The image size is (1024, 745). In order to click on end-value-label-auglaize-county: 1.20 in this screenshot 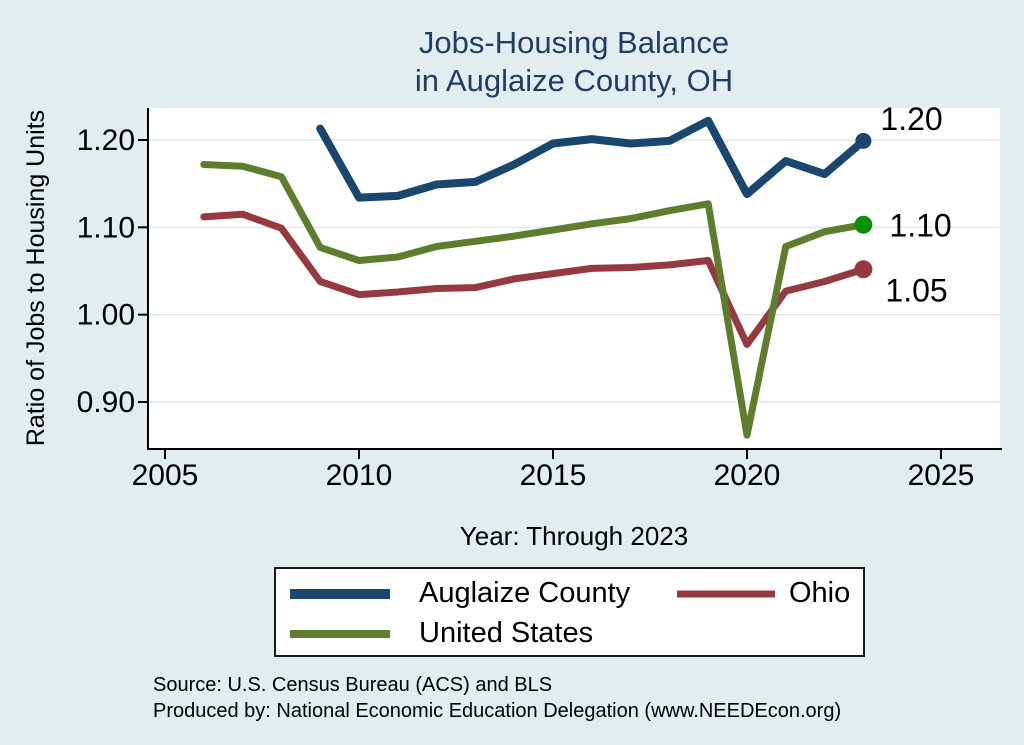, I will do `click(911, 119)`.